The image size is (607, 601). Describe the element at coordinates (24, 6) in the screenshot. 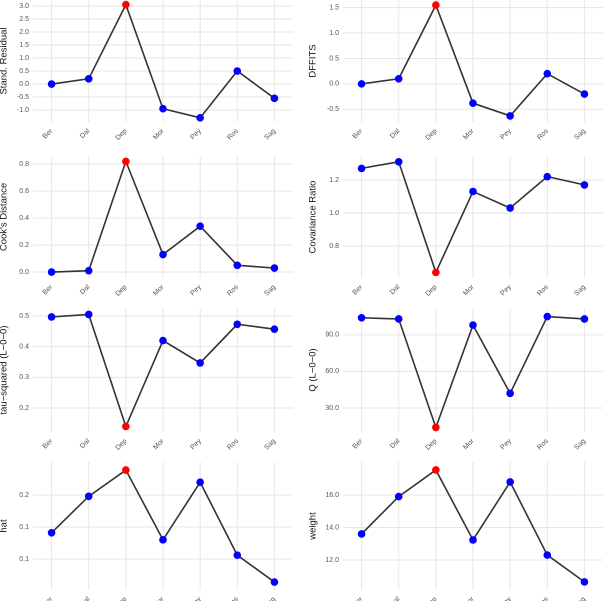

I see `y-tick-label: 3.0` at that location.